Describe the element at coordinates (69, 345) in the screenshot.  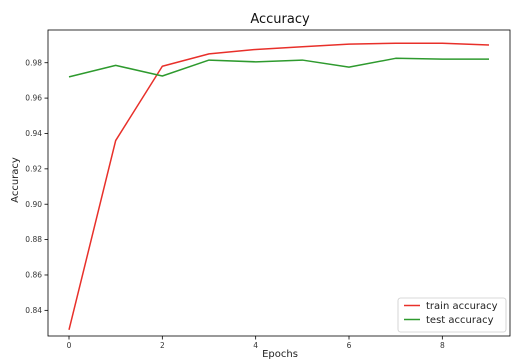
I see `x-tick-label: 0` at that location.